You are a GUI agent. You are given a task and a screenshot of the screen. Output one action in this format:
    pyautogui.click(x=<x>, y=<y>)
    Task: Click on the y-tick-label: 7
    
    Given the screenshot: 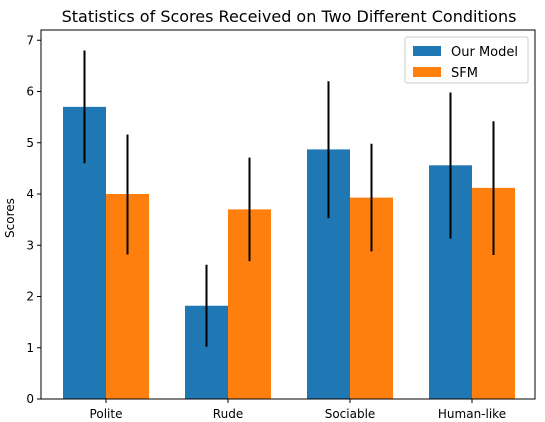 What is the action you would take?
    pyautogui.click(x=30, y=40)
    